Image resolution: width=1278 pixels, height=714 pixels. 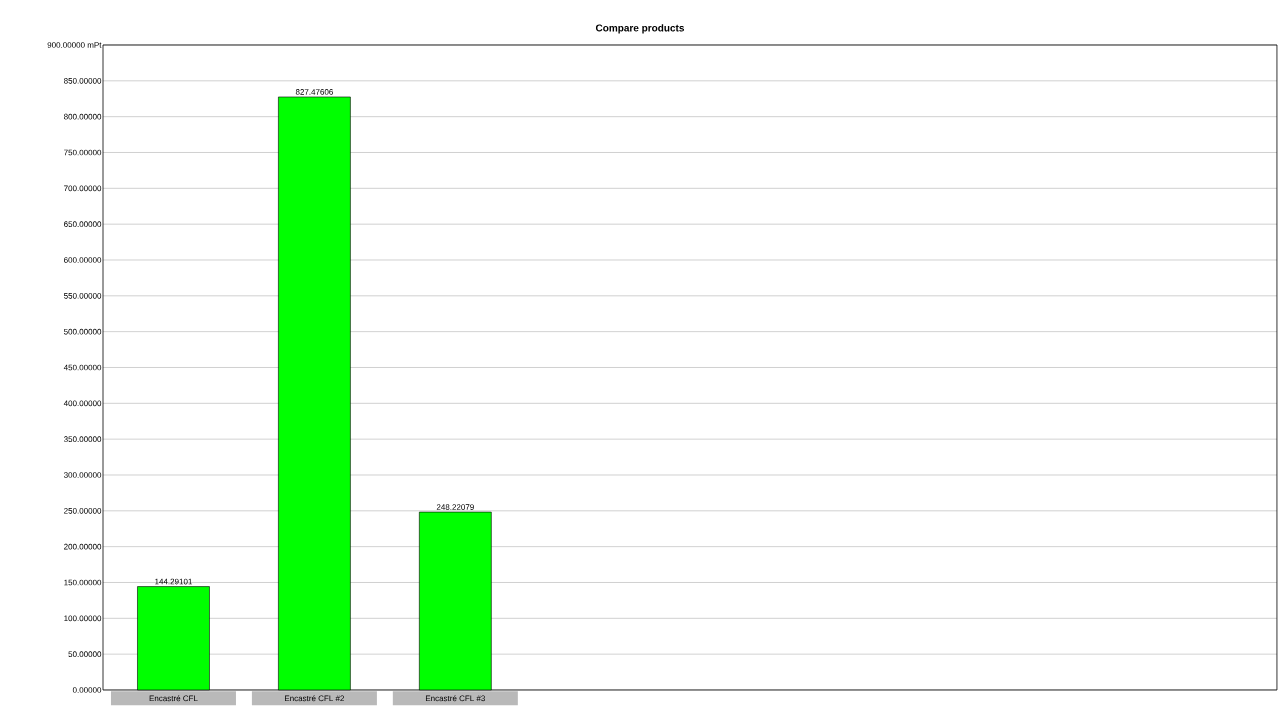 What do you see at coordinates (83, 116) in the screenshot?
I see `y-tick-label: 800.00000` at bounding box center [83, 116].